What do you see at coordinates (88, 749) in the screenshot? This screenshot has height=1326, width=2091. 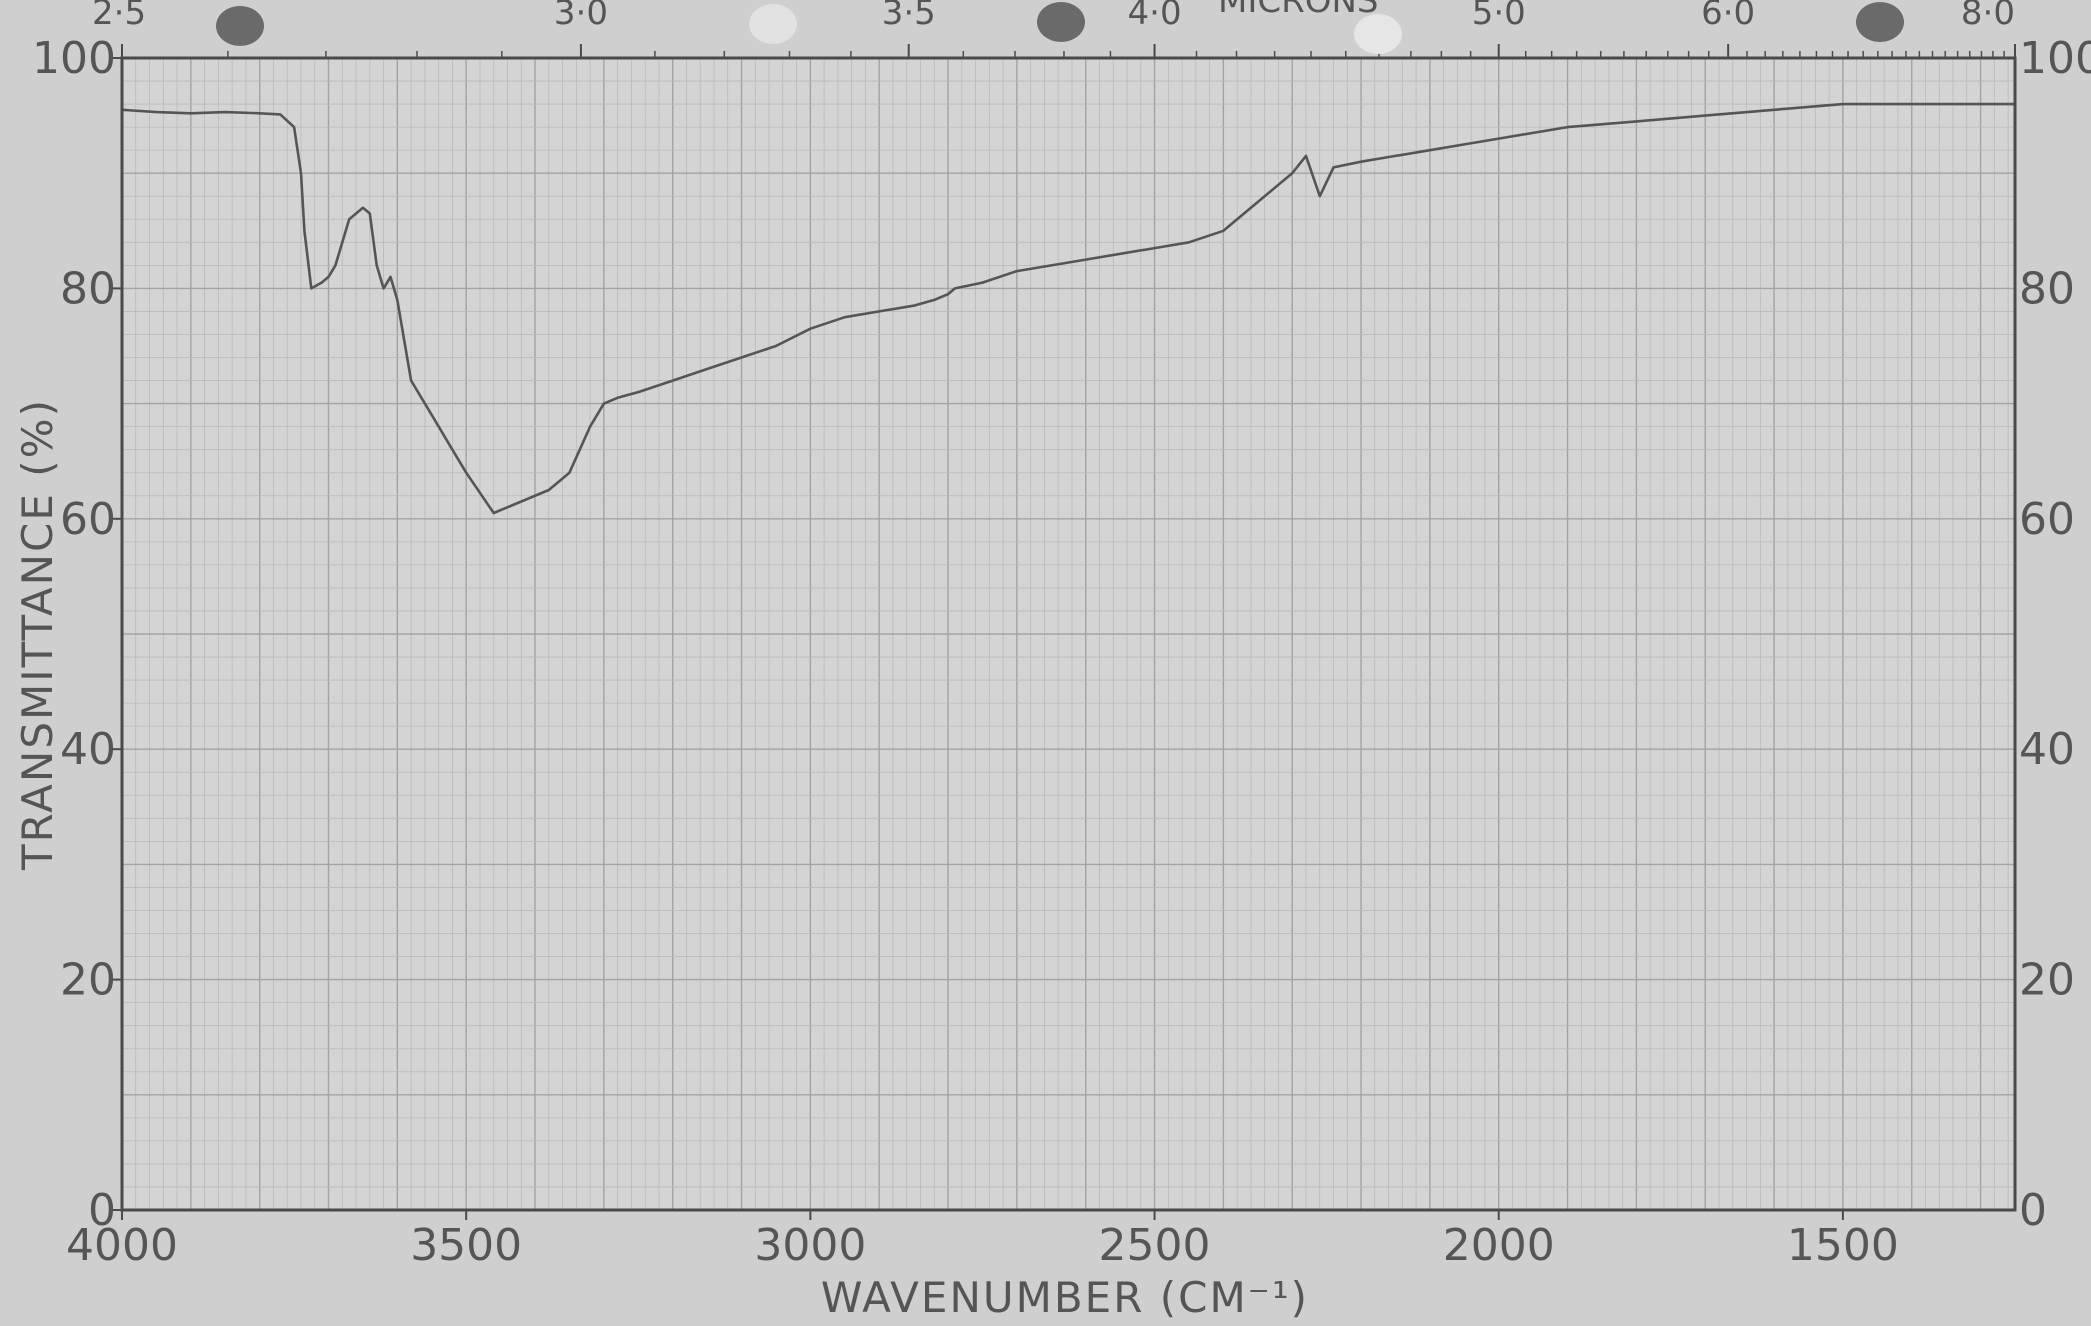 I see `y-tick-label-left: 40` at bounding box center [88, 749].